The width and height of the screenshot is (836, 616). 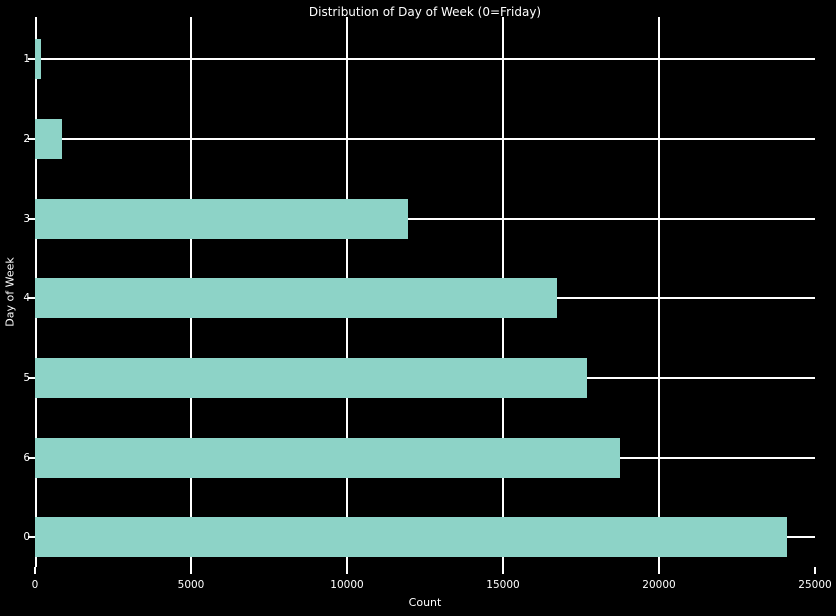 I want to click on x-tick-label: 10000, so click(x=347, y=585).